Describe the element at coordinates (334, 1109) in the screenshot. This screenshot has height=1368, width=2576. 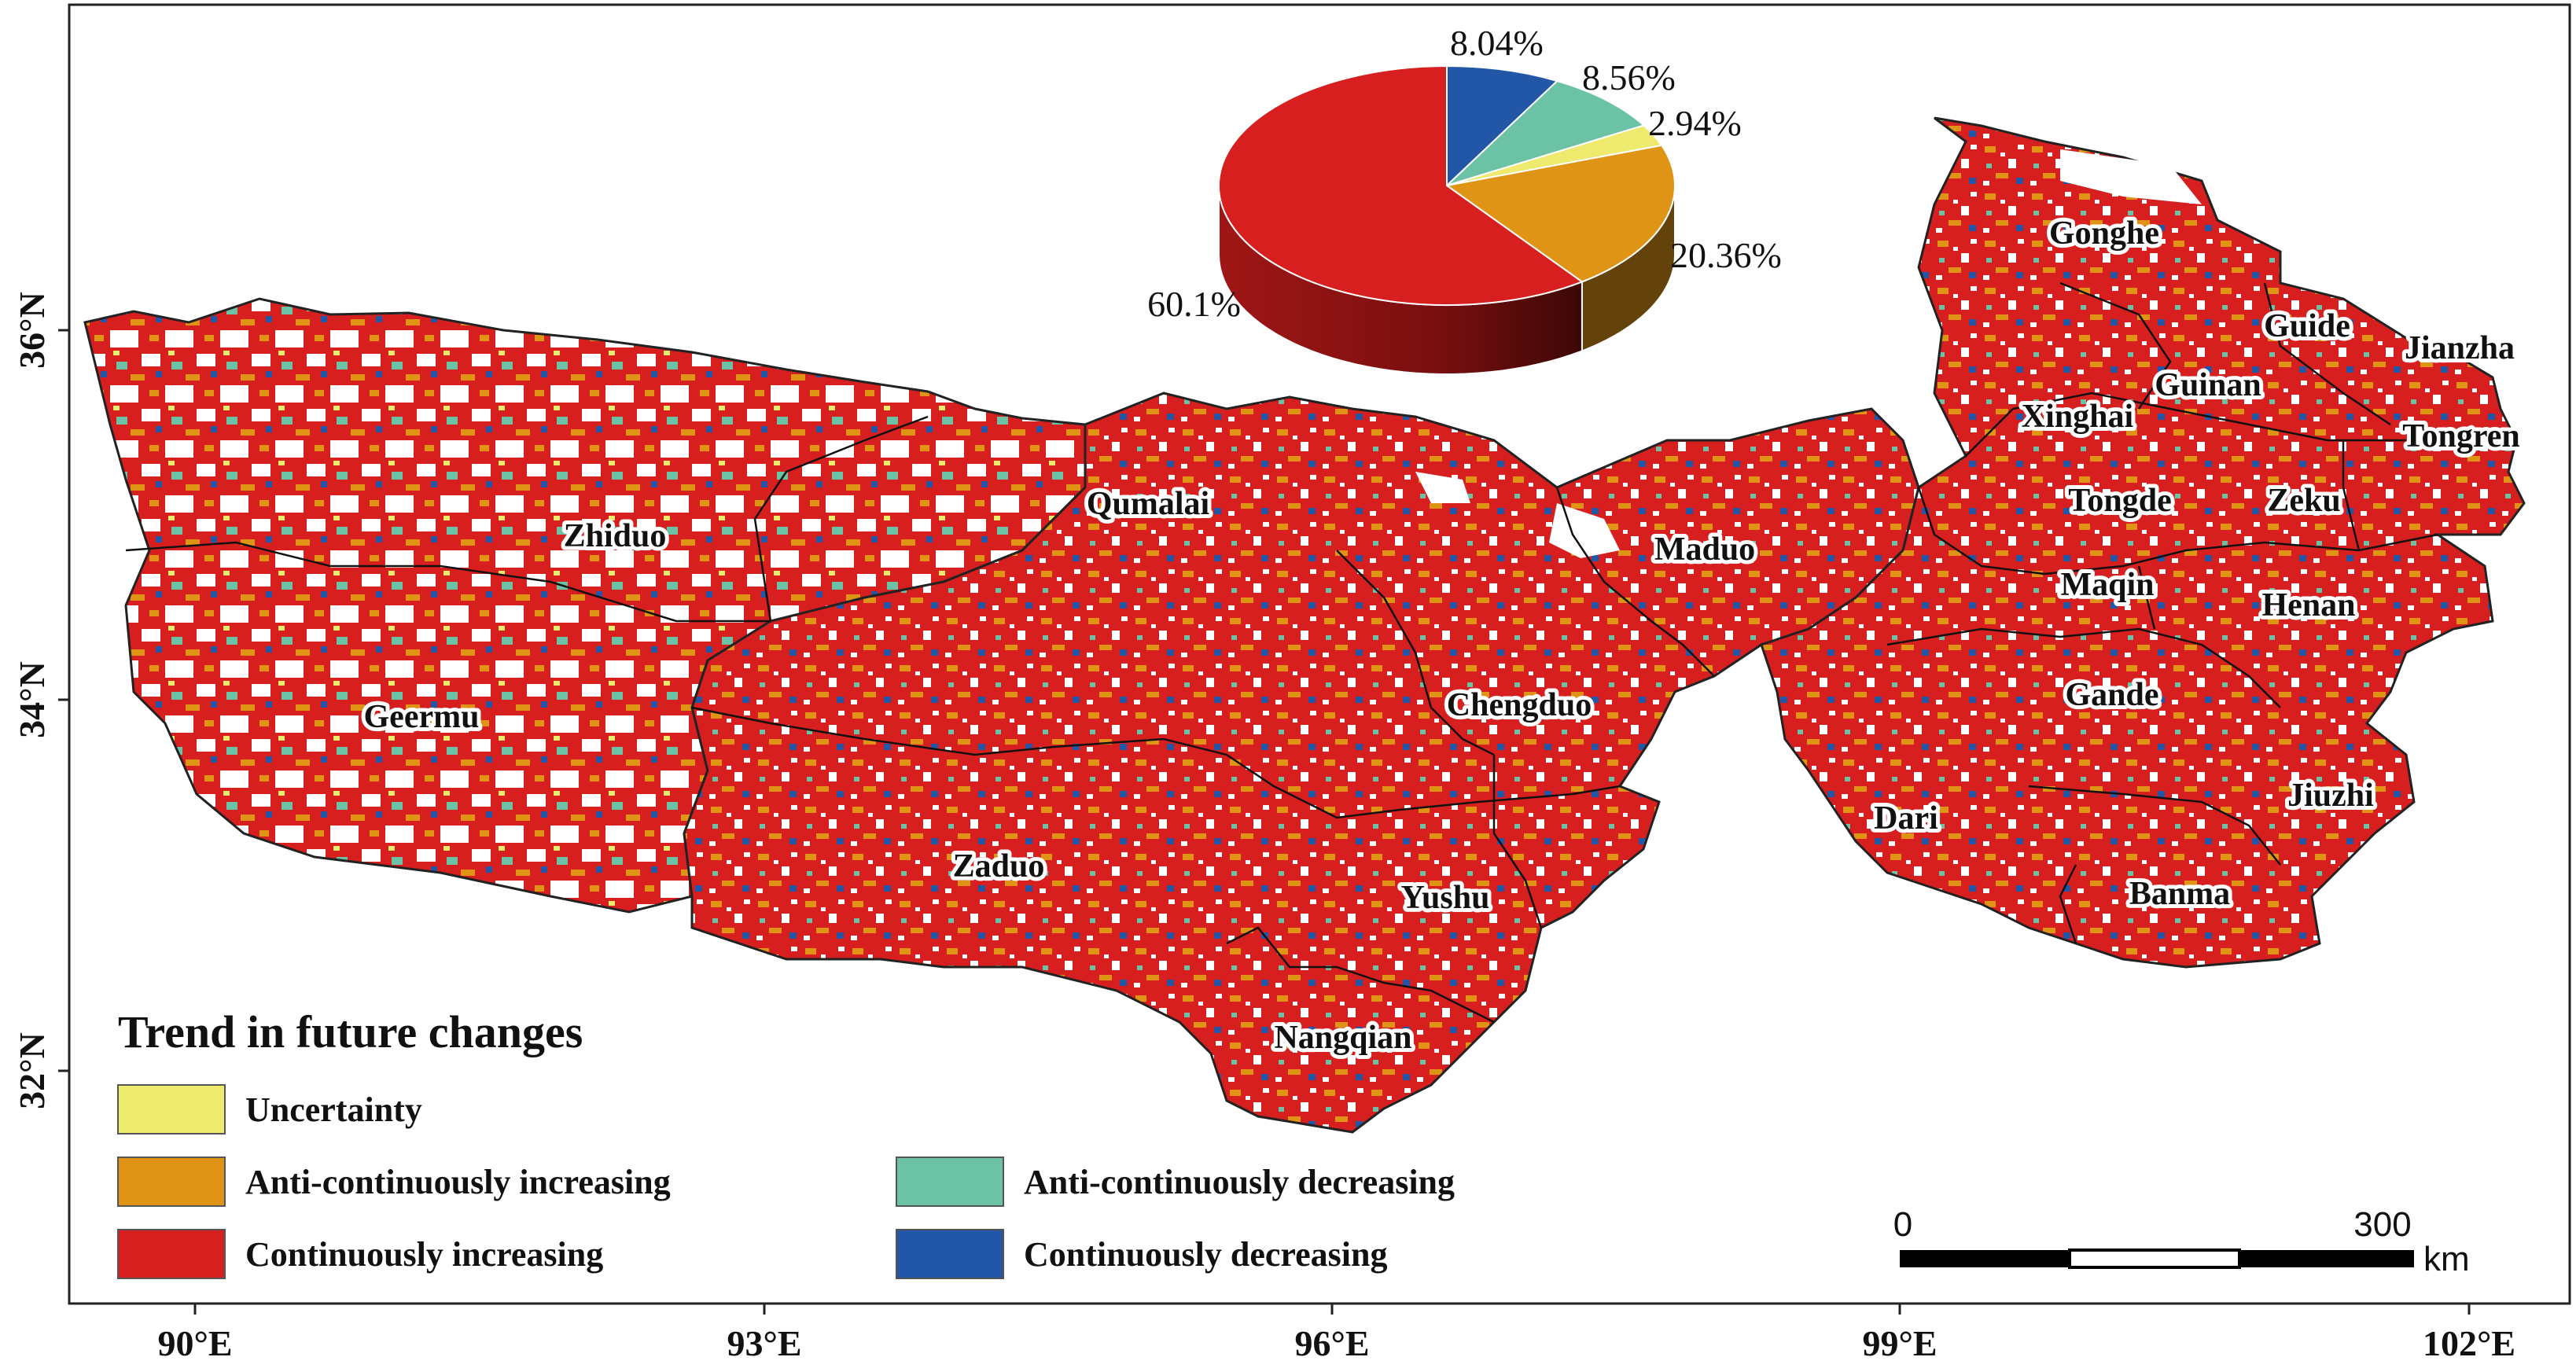
I see `legend-label: Uncertainty` at that location.